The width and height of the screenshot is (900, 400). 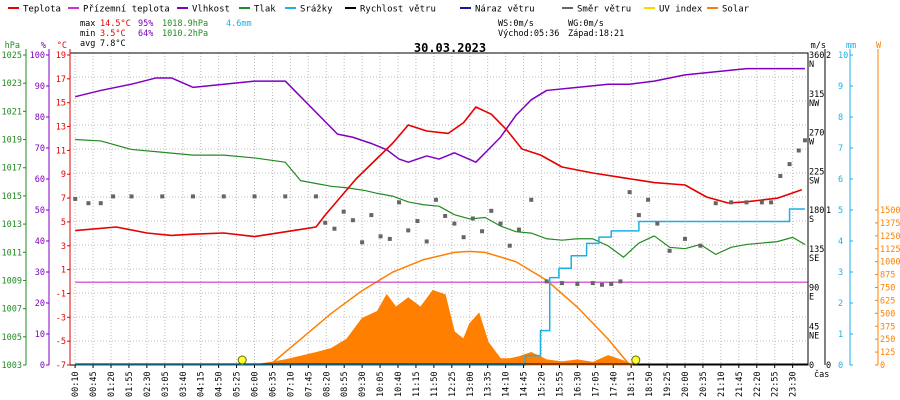 I want to click on dir-cardinal-label: W, so click(x=812, y=143).